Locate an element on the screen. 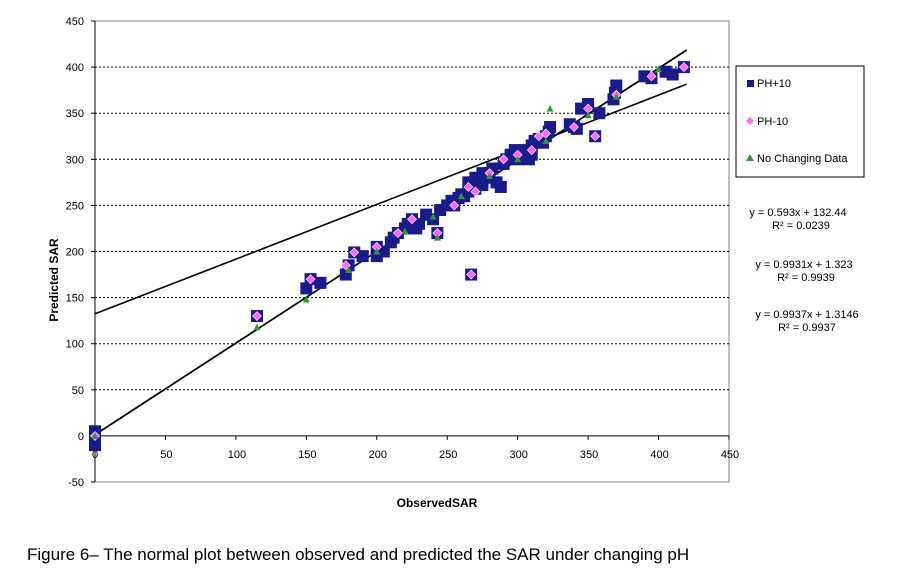  trend-r2-2: R² = 0.9939 is located at coordinates (806, 278).